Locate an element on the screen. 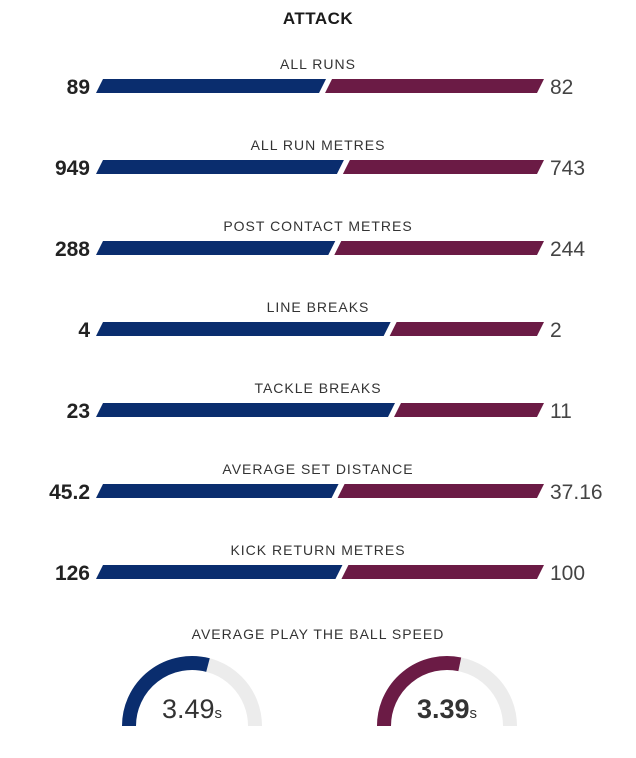 The image size is (636, 758). away-value-label: 743 is located at coordinates (568, 168).